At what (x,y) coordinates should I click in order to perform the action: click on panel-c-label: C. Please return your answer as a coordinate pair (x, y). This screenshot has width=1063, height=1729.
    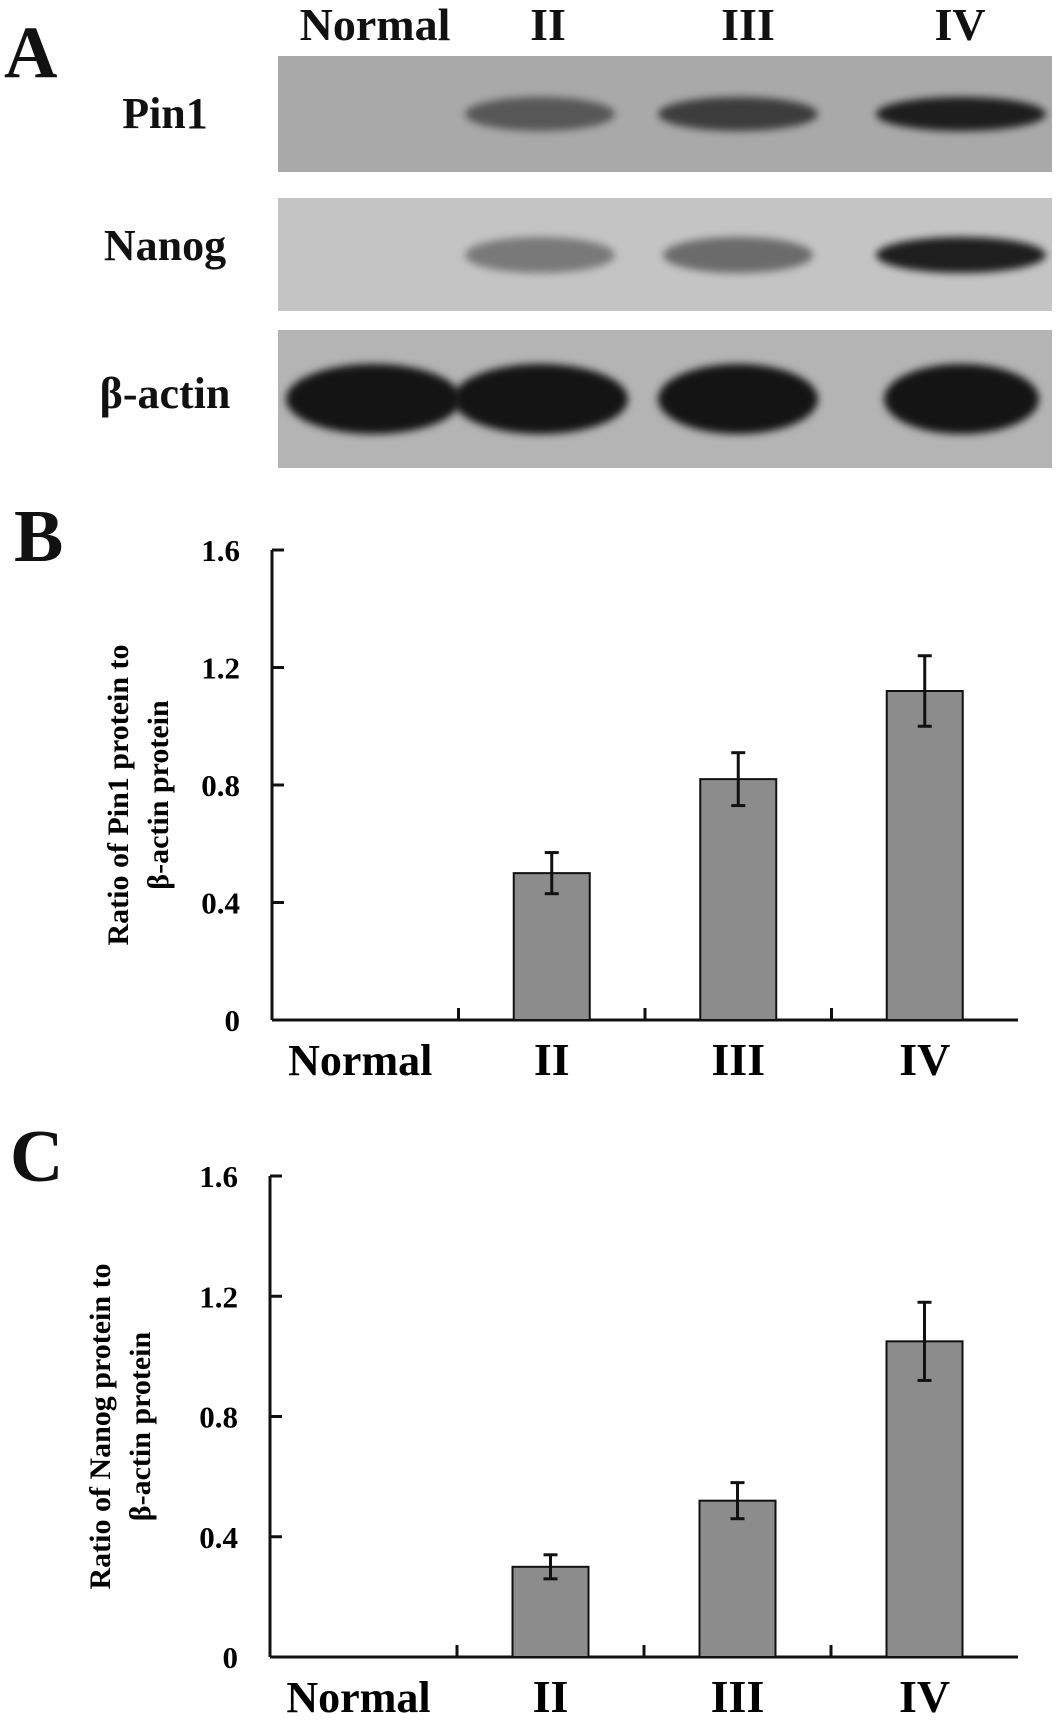
    Looking at the image, I should click on (37, 1157).